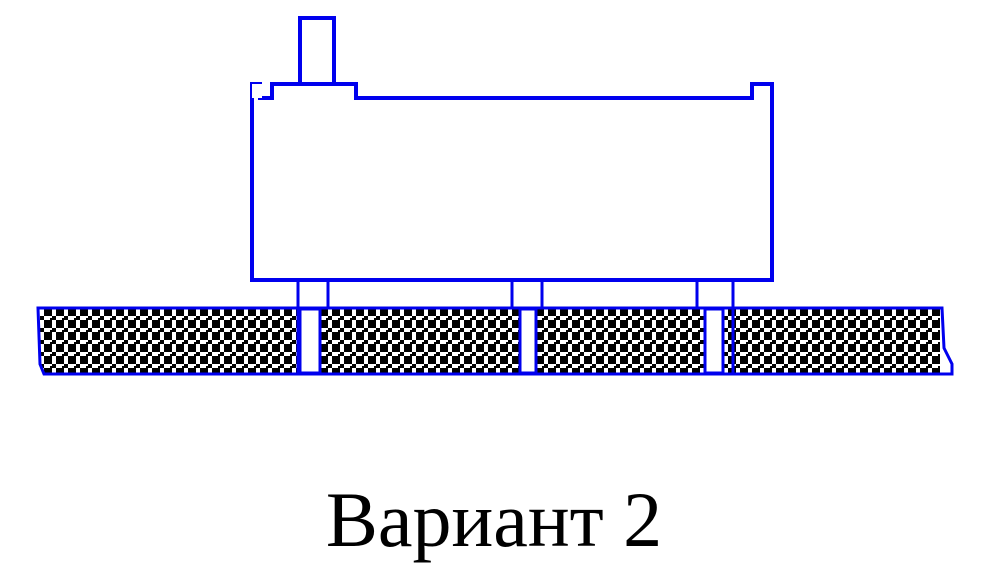  Describe the element at coordinates (494, 519) in the screenshot. I see `variant-caption: Вариант 2` at that location.